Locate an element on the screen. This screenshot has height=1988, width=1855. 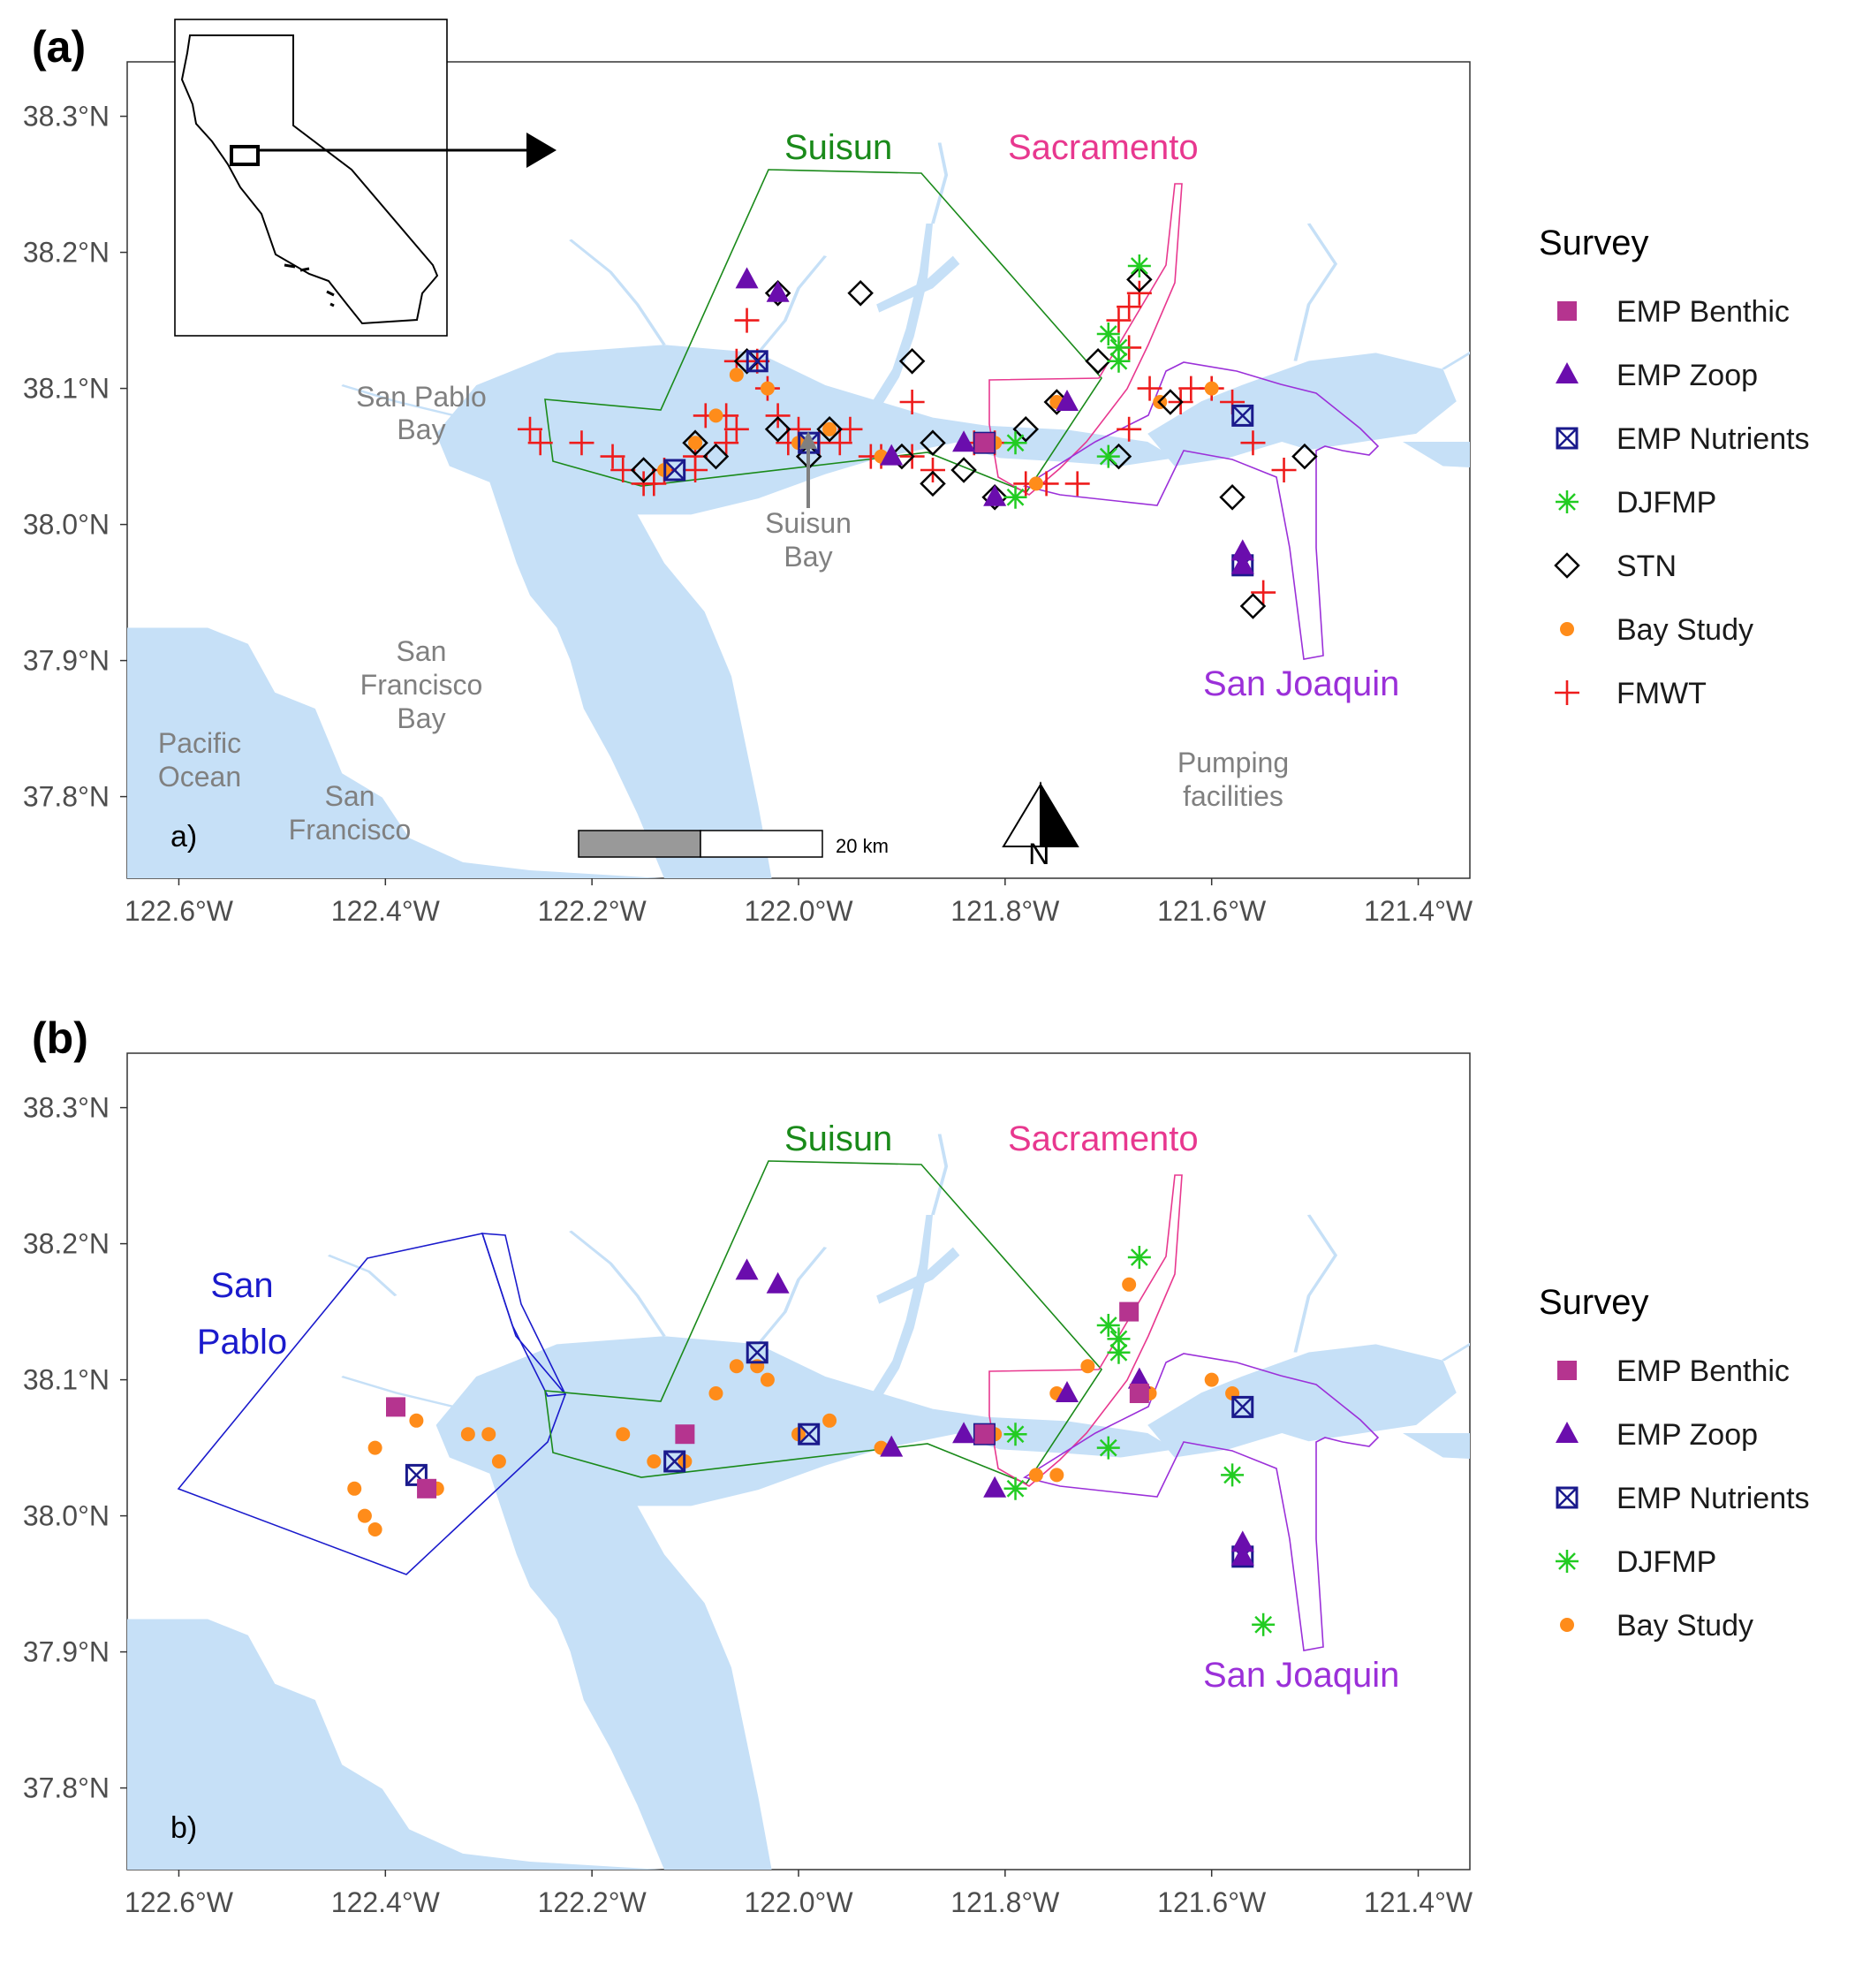
legend-item-label: EMP Zoop is located at coordinates (1687, 375).